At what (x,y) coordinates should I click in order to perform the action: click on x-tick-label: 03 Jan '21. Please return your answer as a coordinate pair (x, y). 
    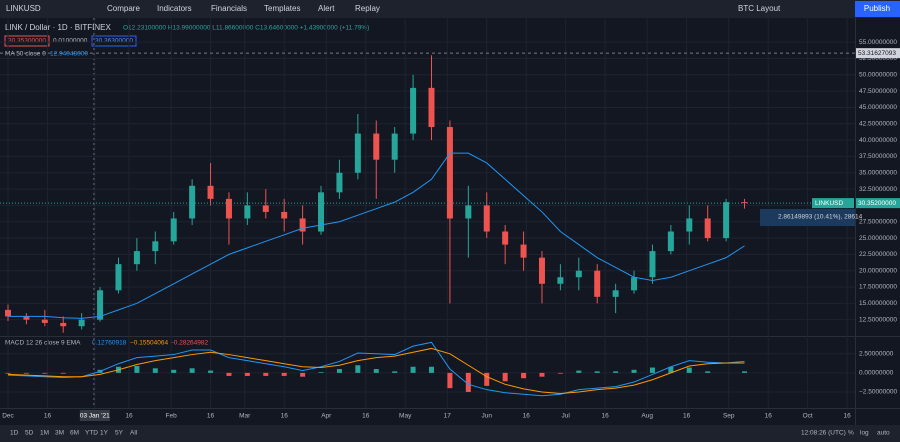
    Looking at the image, I should click on (95, 416).